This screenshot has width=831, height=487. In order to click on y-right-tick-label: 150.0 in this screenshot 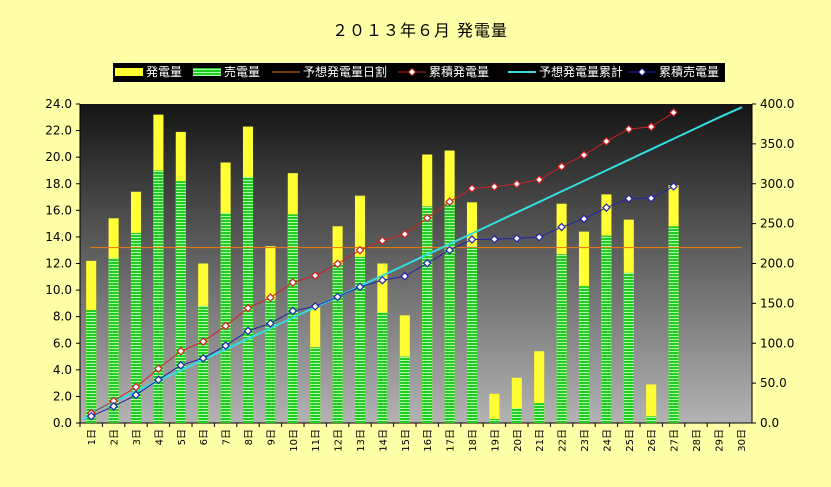, I will do `click(777, 303)`.